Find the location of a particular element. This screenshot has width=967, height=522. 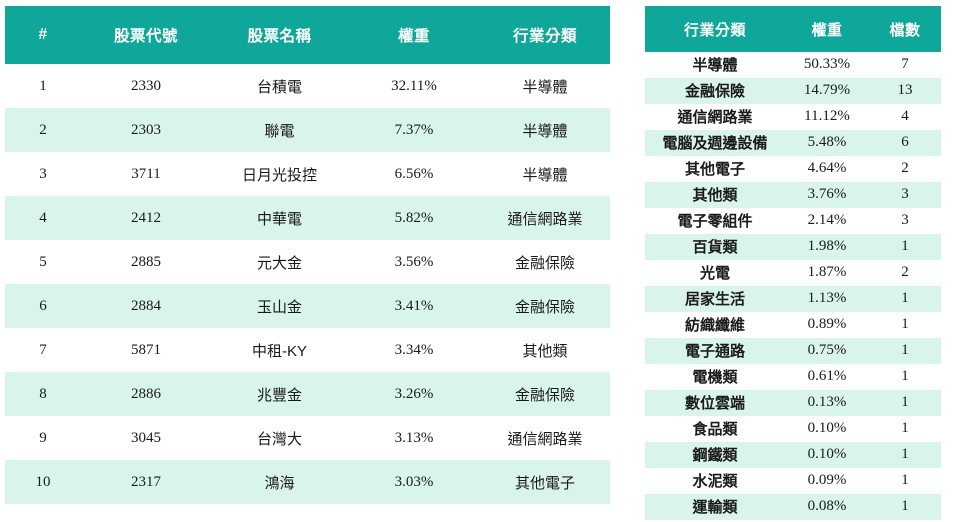

holding-code: 2884 is located at coordinates (146, 306).